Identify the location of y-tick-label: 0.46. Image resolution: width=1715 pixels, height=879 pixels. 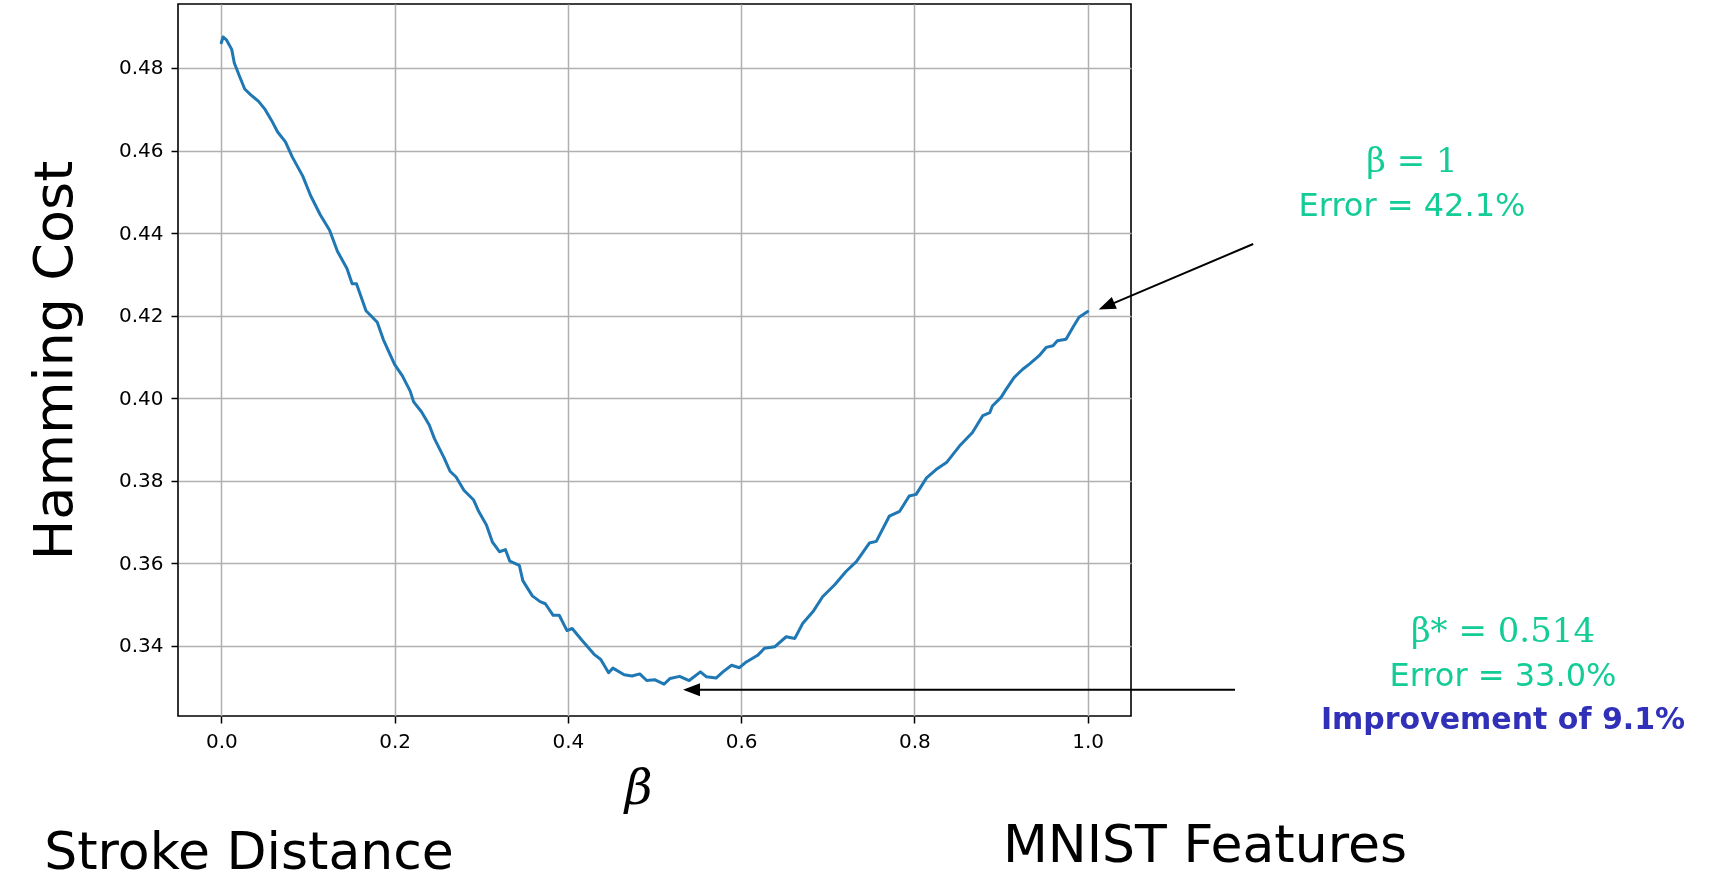
(141, 150).